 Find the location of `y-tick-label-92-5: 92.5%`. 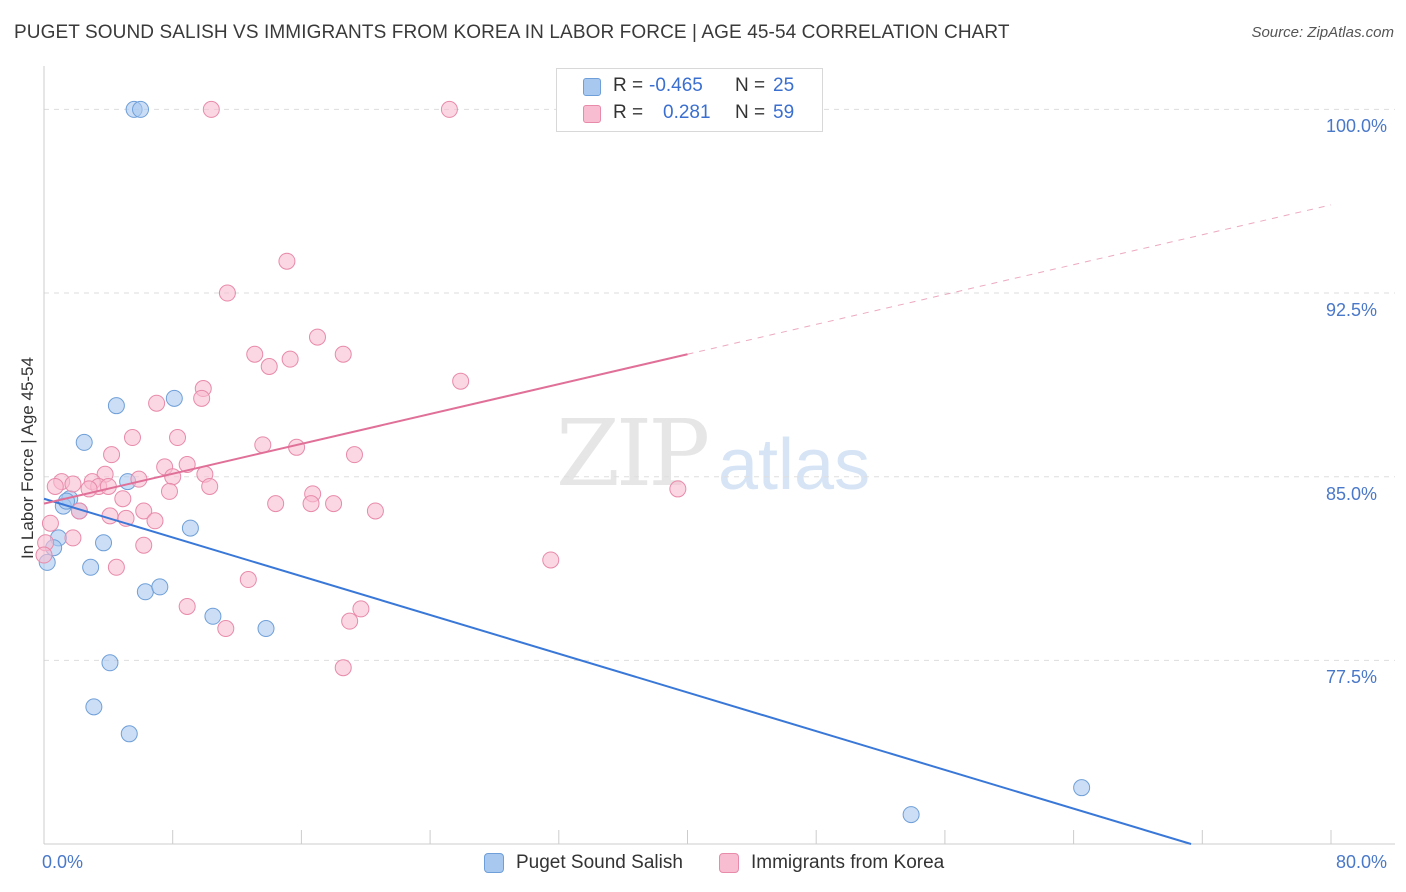

y-tick-label-92-5: 92.5% is located at coordinates (1352, 310).